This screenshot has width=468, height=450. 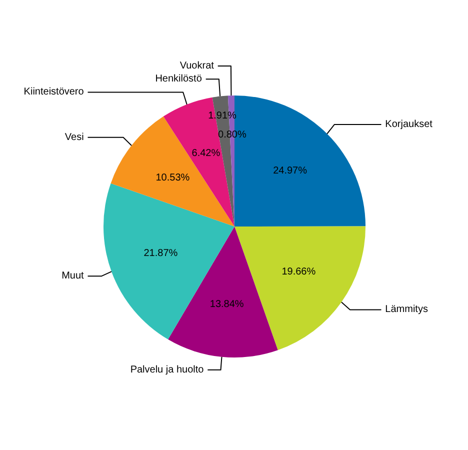 What do you see at coordinates (173, 178) in the screenshot?
I see `data-label: 10.53%` at bounding box center [173, 178].